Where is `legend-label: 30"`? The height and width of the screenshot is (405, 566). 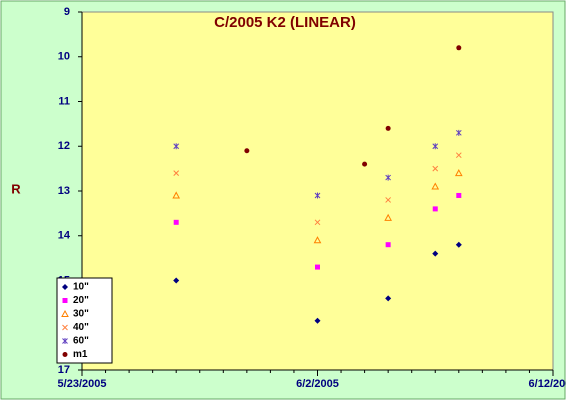
legend-label: 30" is located at coordinates (81, 314).